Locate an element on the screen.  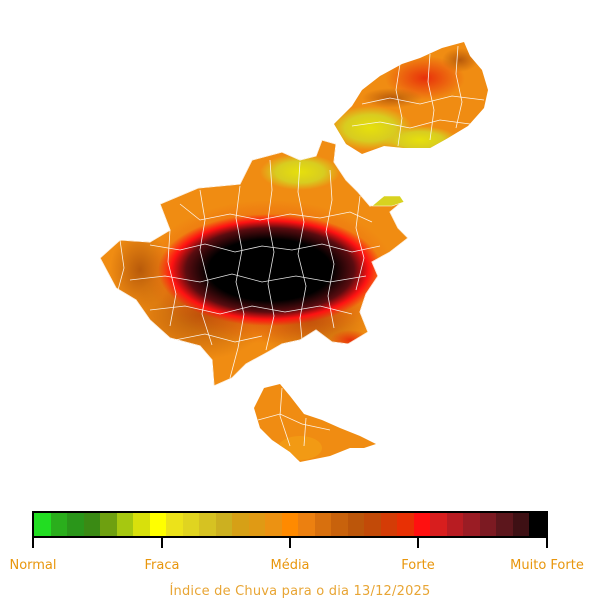
map-caption: Índice de Chuva para o dia 13/12/2025 is located at coordinates (300, 591).